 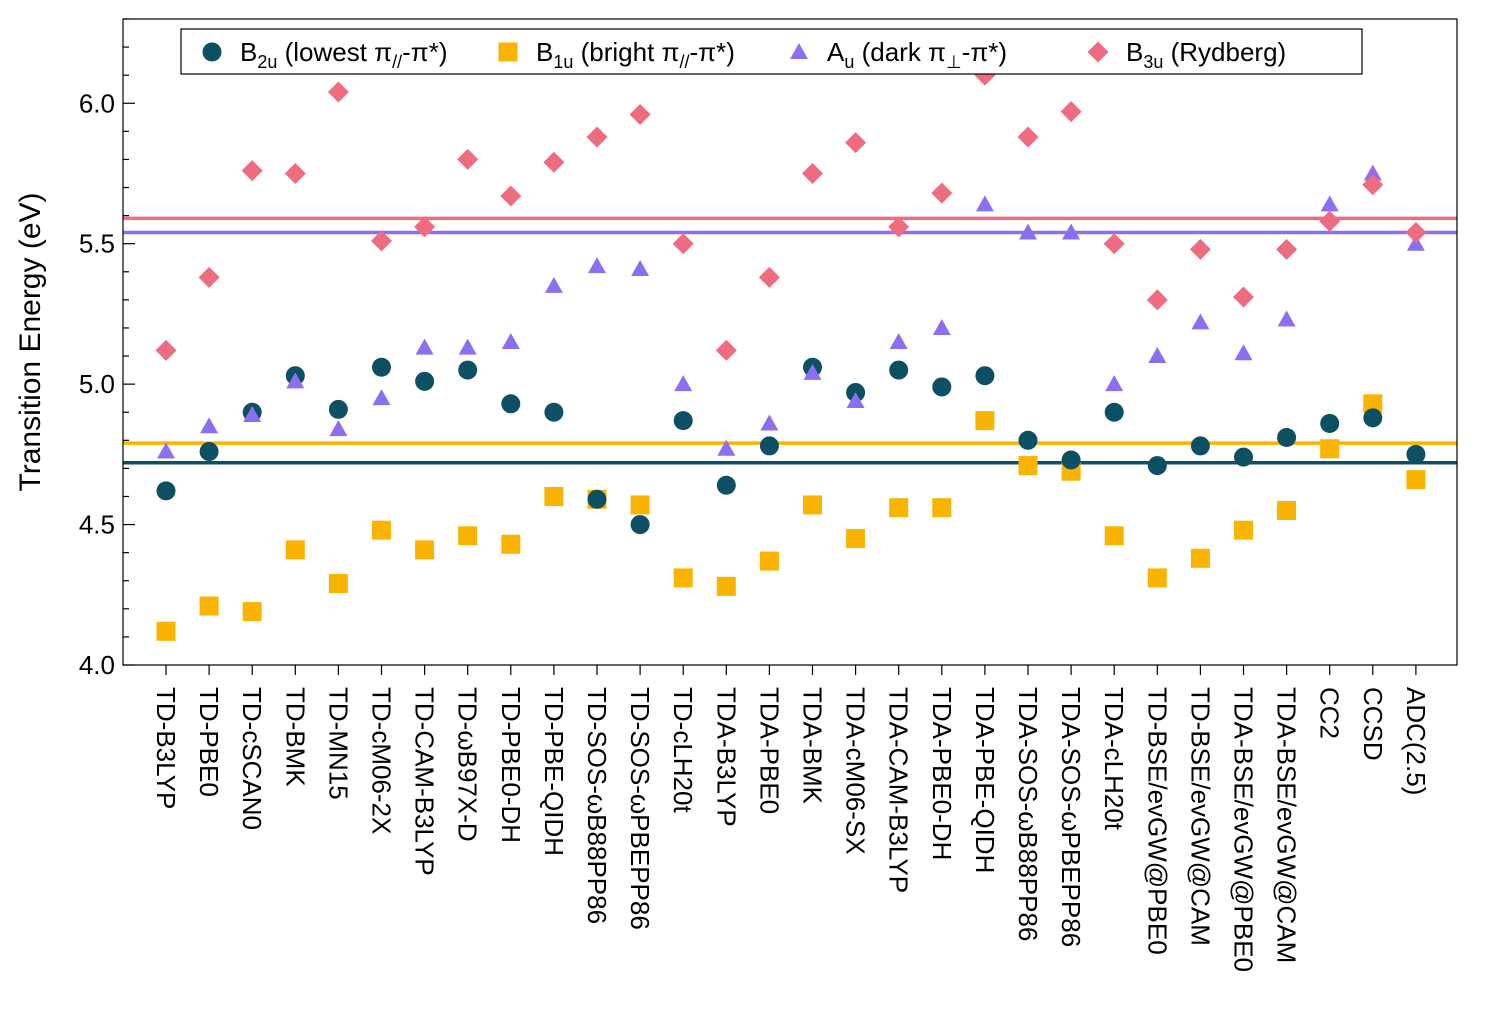 What do you see at coordinates (985, 780) in the screenshot?
I see `x-tick-label: TDA-PBE-QIDH` at bounding box center [985, 780].